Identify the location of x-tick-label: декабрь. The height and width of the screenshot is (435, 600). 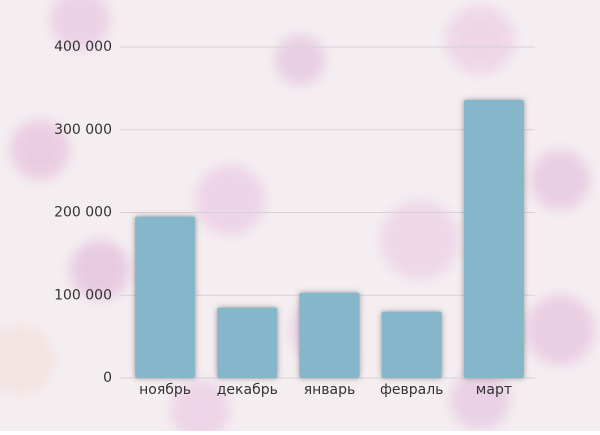
(247, 390).